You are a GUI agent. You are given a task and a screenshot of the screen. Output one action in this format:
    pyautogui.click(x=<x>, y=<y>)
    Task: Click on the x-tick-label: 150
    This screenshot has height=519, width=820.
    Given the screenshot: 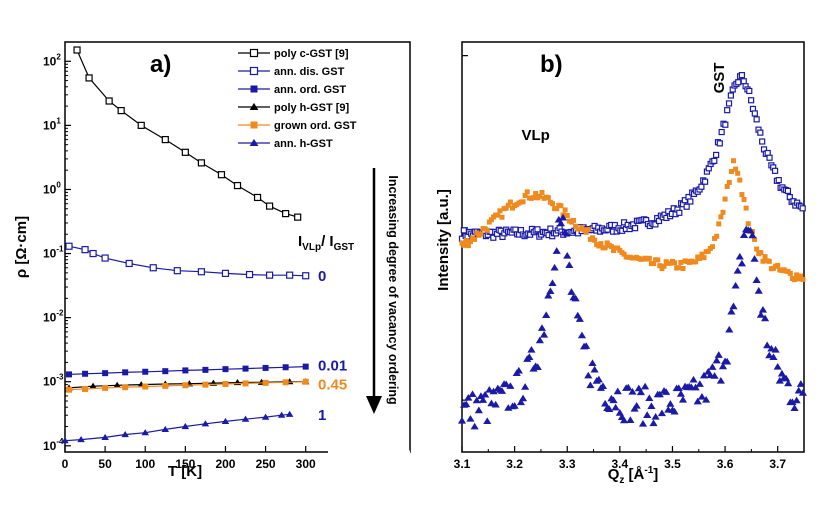 What is the action you would take?
    pyautogui.click(x=185, y=464)
    